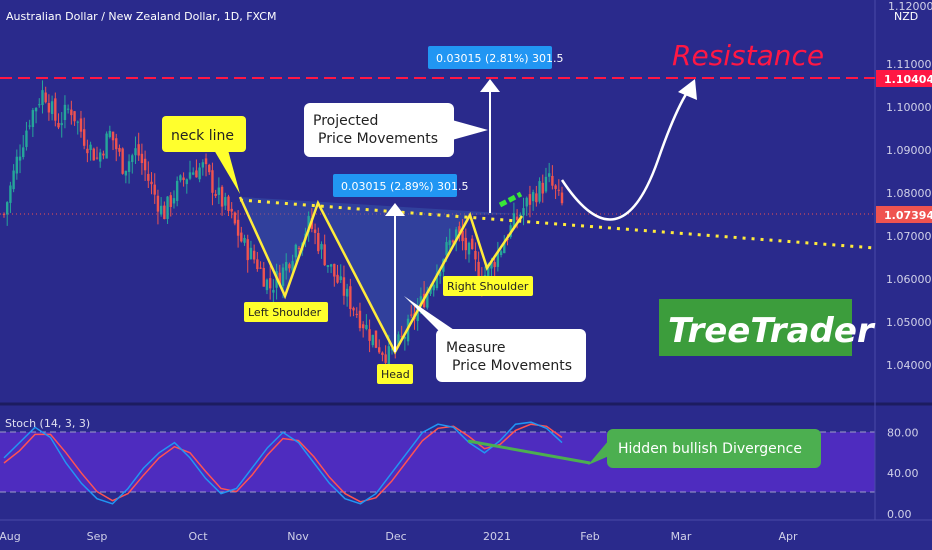  Describe the element at coordinates (909, 150) in the screenshot. I see `price-tick-label: 1.09000` at that location.